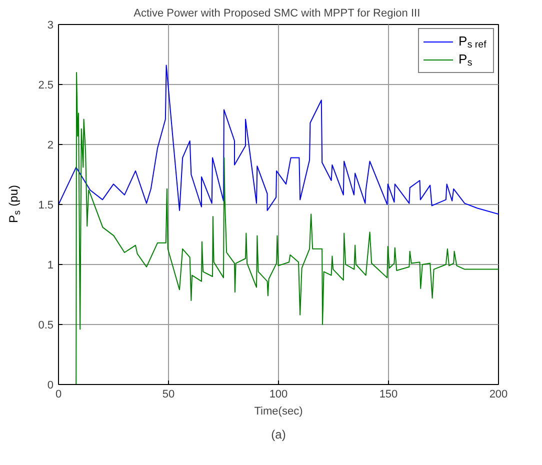  I want to click on y-axis-title: Ps (pu), so click(14, 204).